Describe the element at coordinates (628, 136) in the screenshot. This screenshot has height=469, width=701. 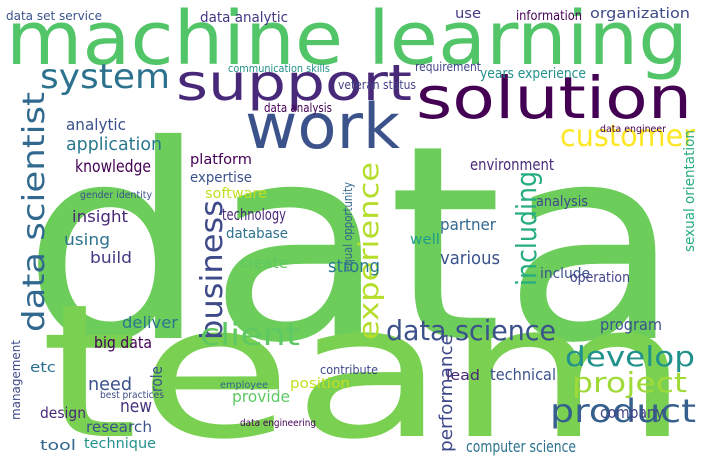
I see `word: customer` at that location.